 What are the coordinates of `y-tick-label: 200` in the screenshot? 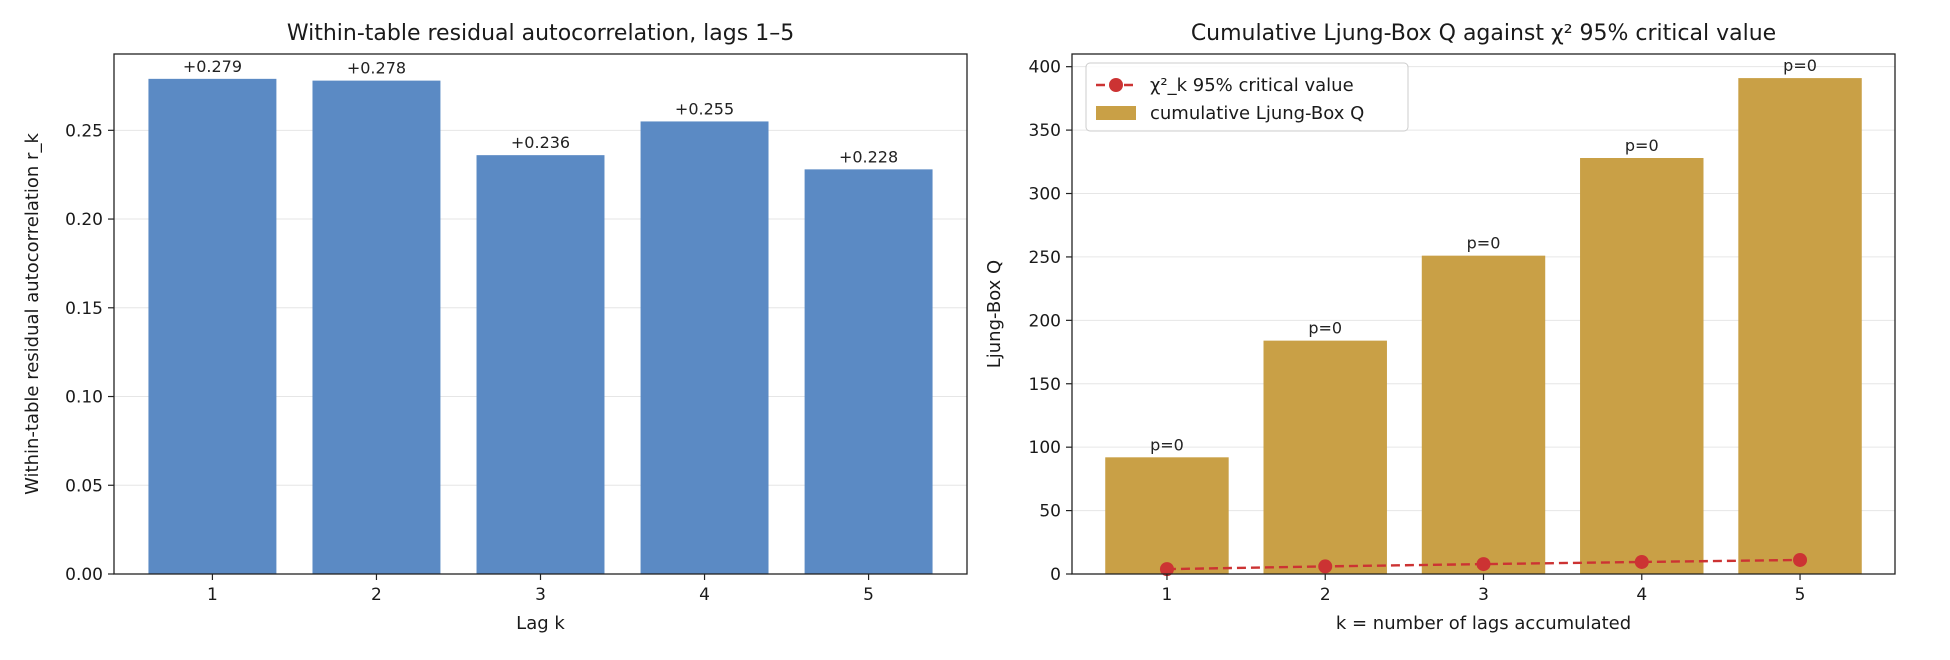 It's located at (1045, 321).